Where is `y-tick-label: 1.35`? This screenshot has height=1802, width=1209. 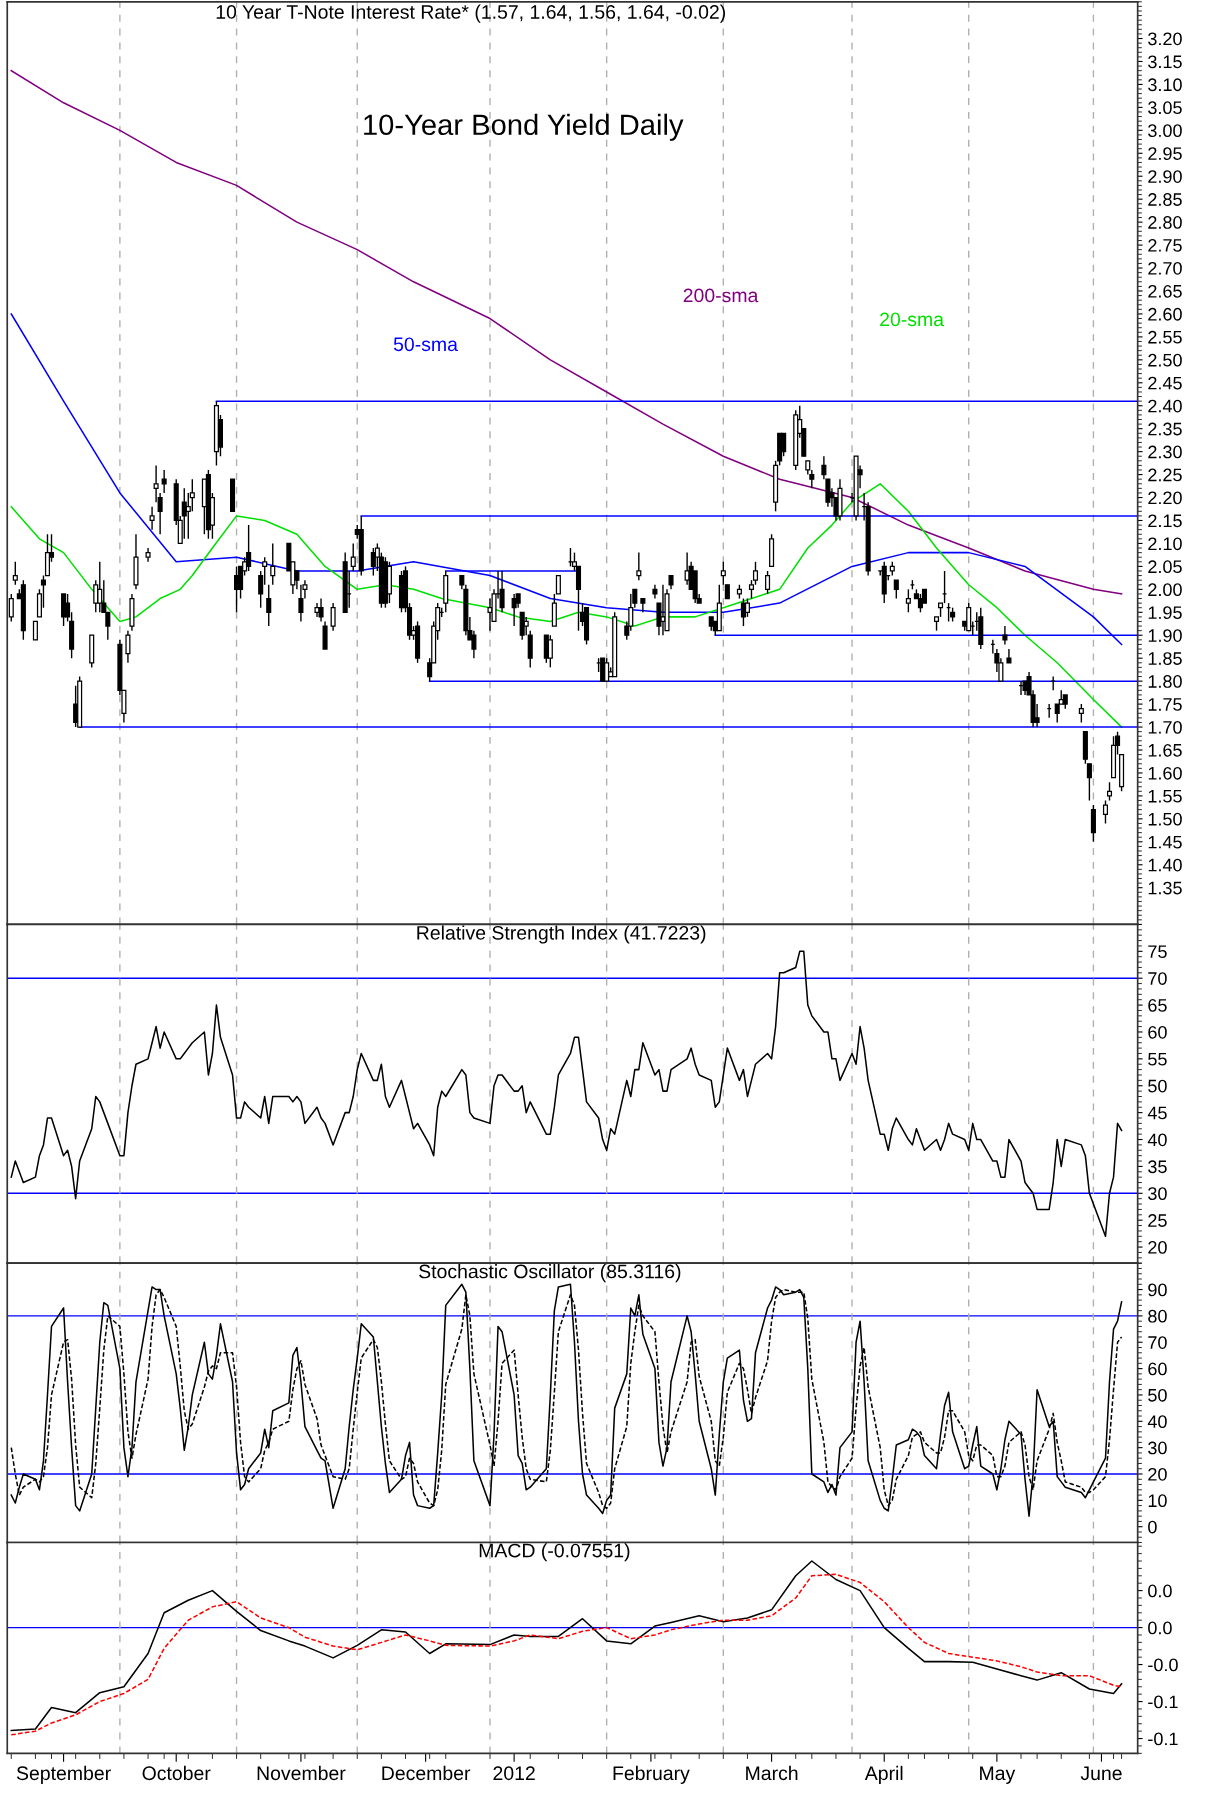
y-tick-label: 1.35 is located at coordinates (1165, 888).